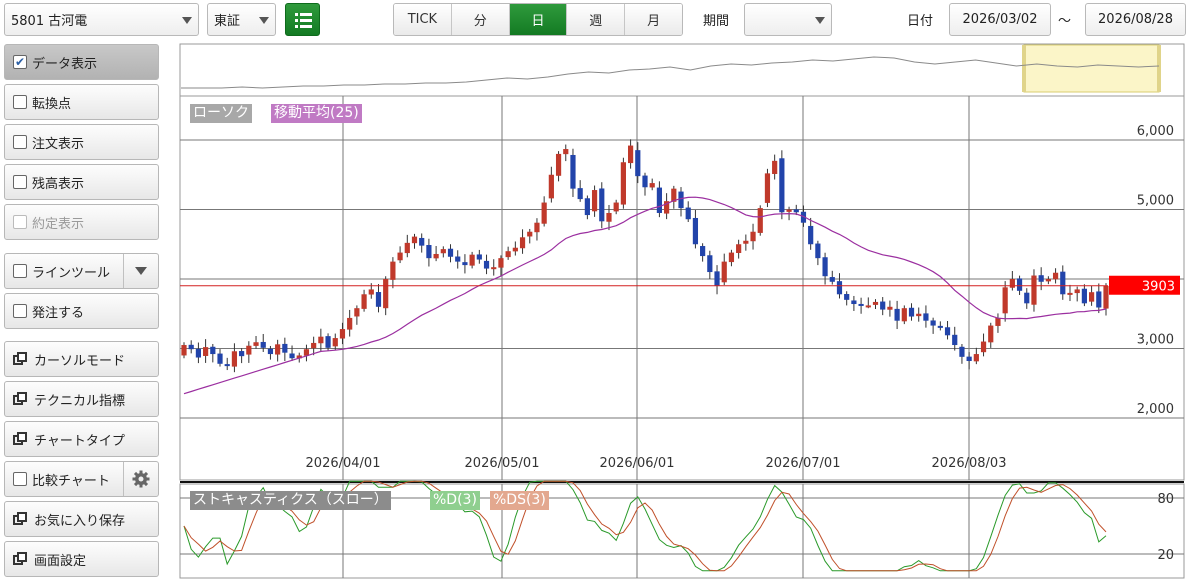 This screenshot has width=1189, height=581. I want to click on tab-period-0: TICK, so click(423, 19).